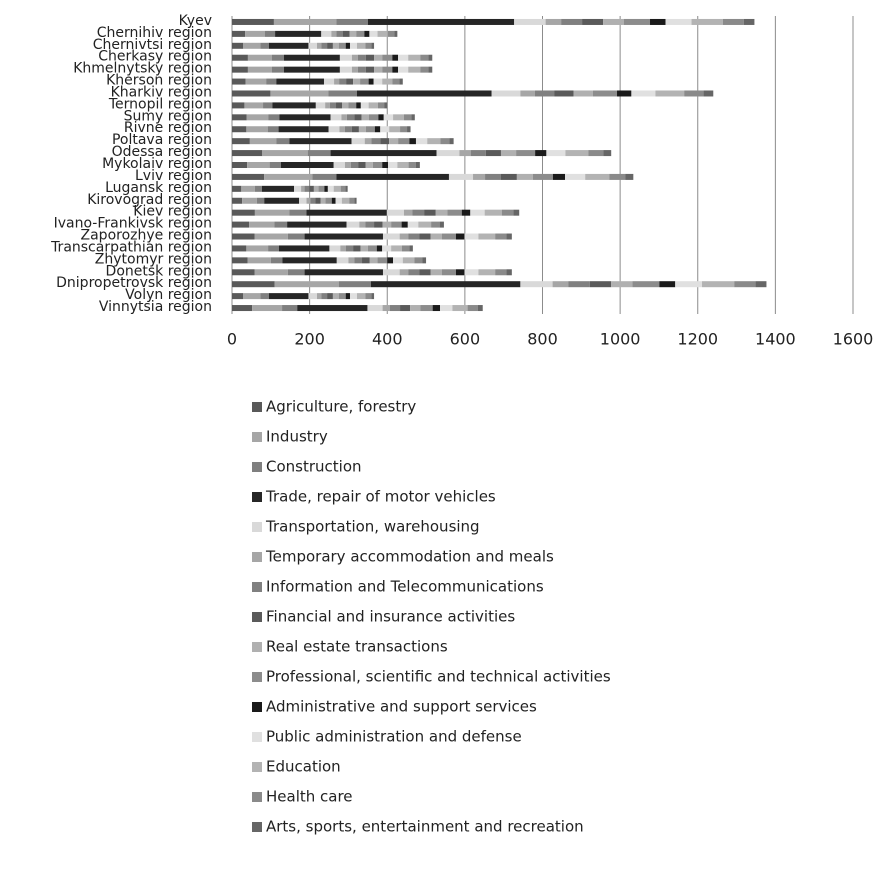 The height and width of the screenshot is (870, 877). What do you see at coordinates (142, 69) in the screenshot?
I see `y-tick-label: Khmelnytsky region` at bounding box center [142, 69].